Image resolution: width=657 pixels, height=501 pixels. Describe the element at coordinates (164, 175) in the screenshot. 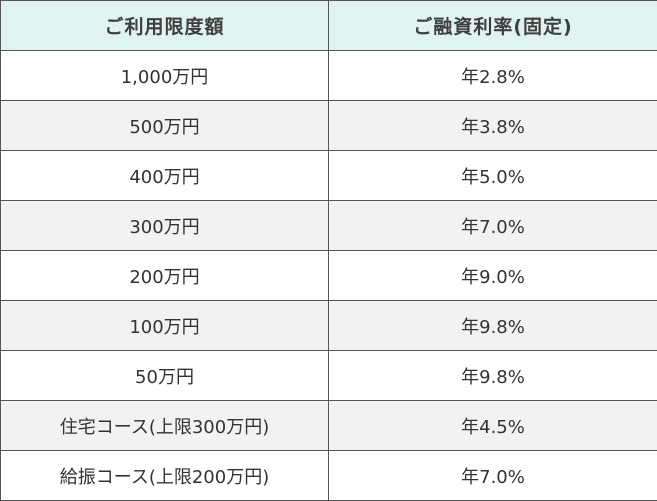

I see `limit-cell: 400万円` at that location.